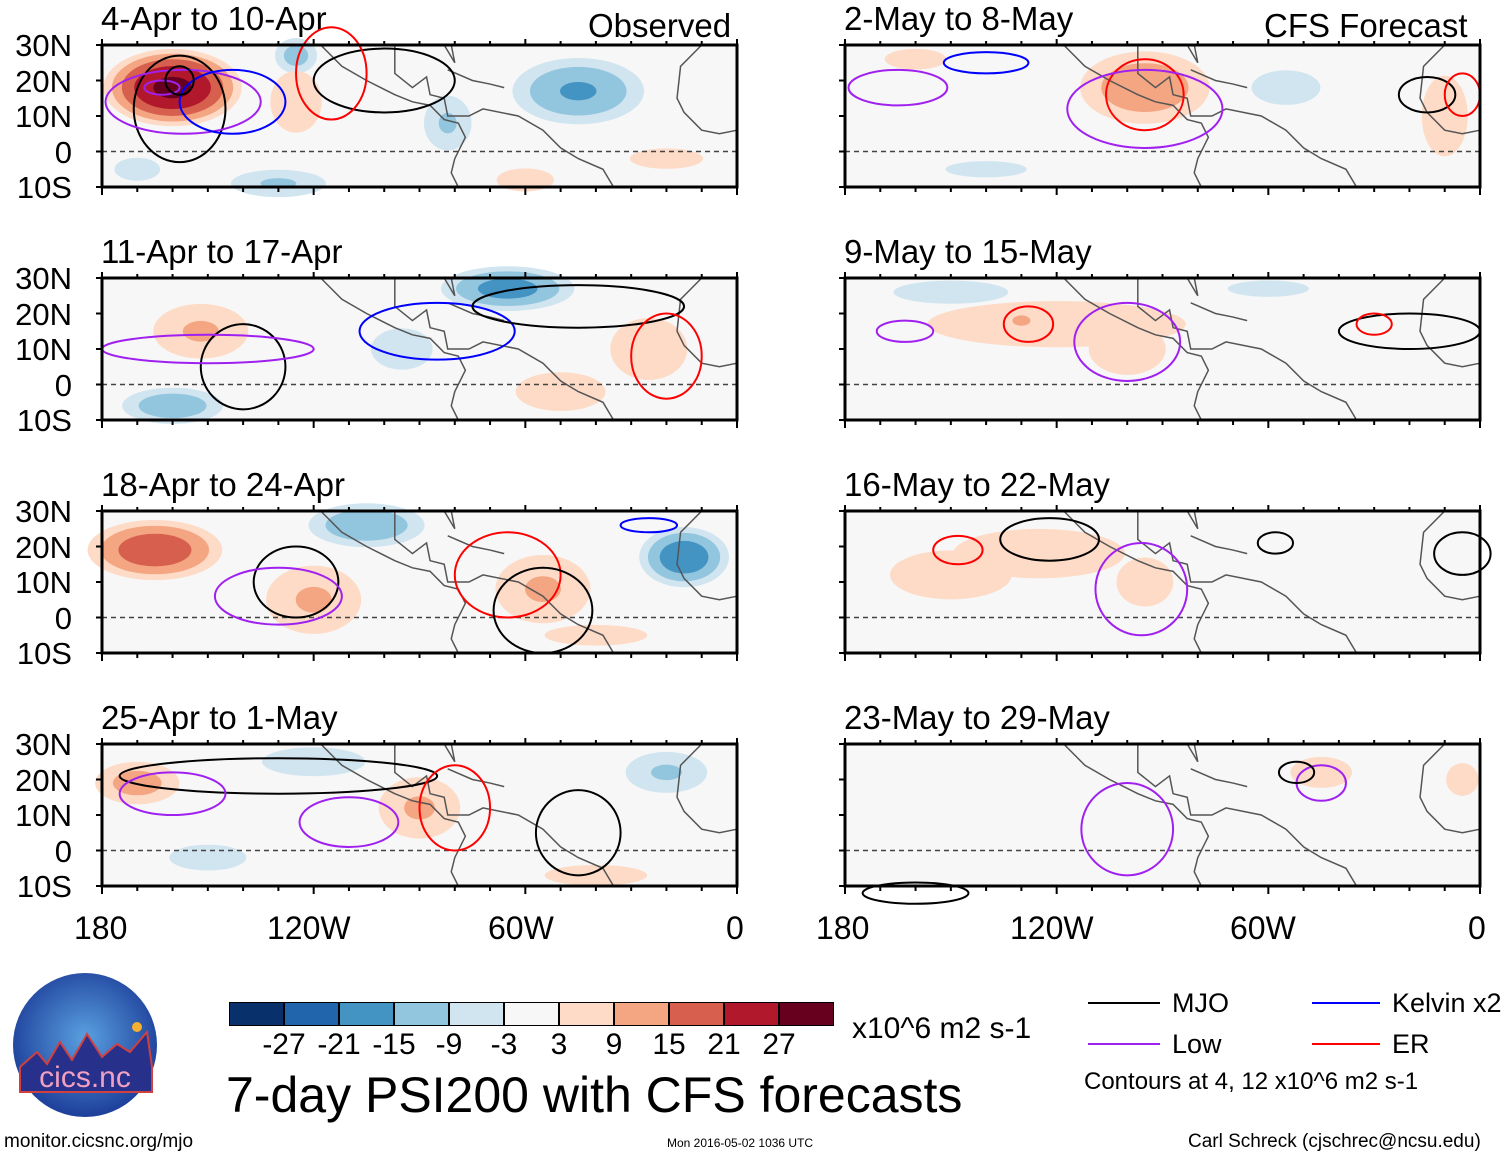 The width and height of the screenshot is (1510, 1158). What do you see at coordinates (43, 582) in the screenshot?
I see `lat-tick: 10N` at bounding box center [43, 582].